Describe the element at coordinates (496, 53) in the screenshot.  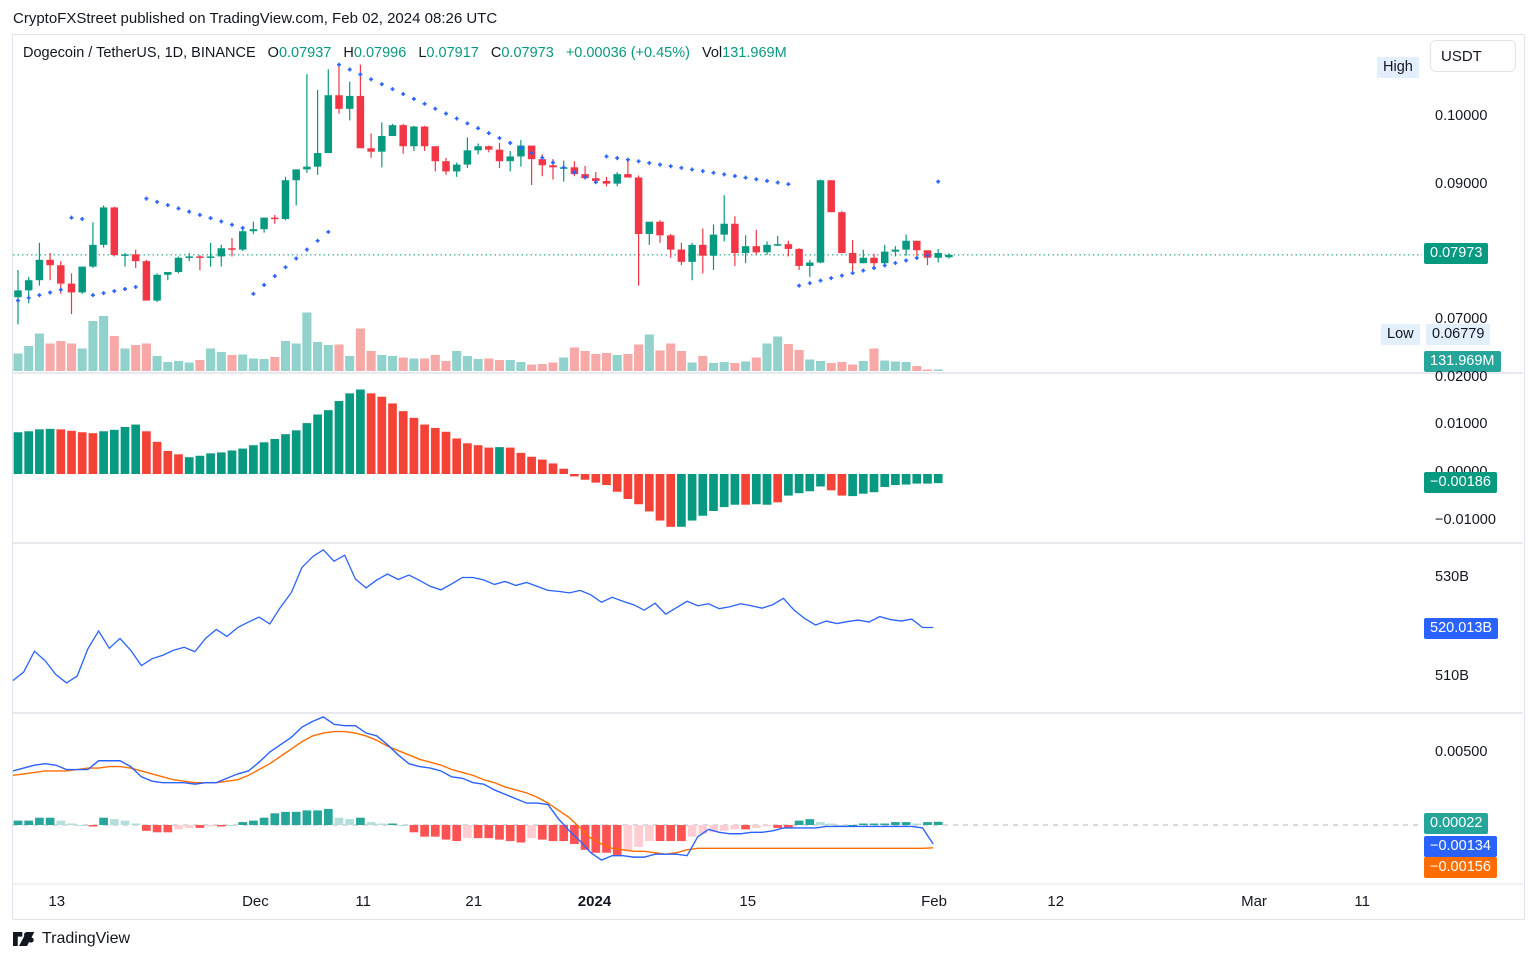
I see `close-label: C` at that location.